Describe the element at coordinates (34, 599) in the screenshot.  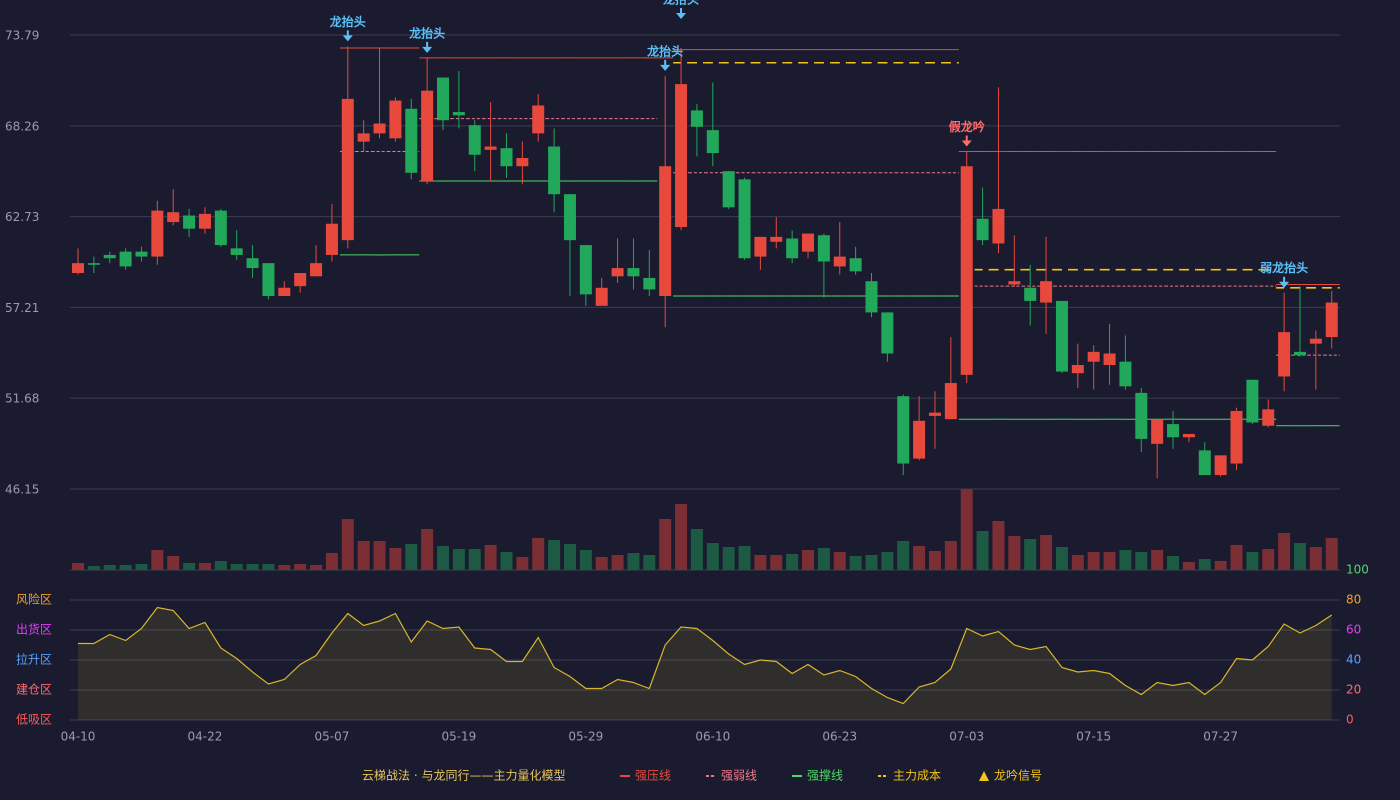
I see `zone-label: 风险区` at that location.